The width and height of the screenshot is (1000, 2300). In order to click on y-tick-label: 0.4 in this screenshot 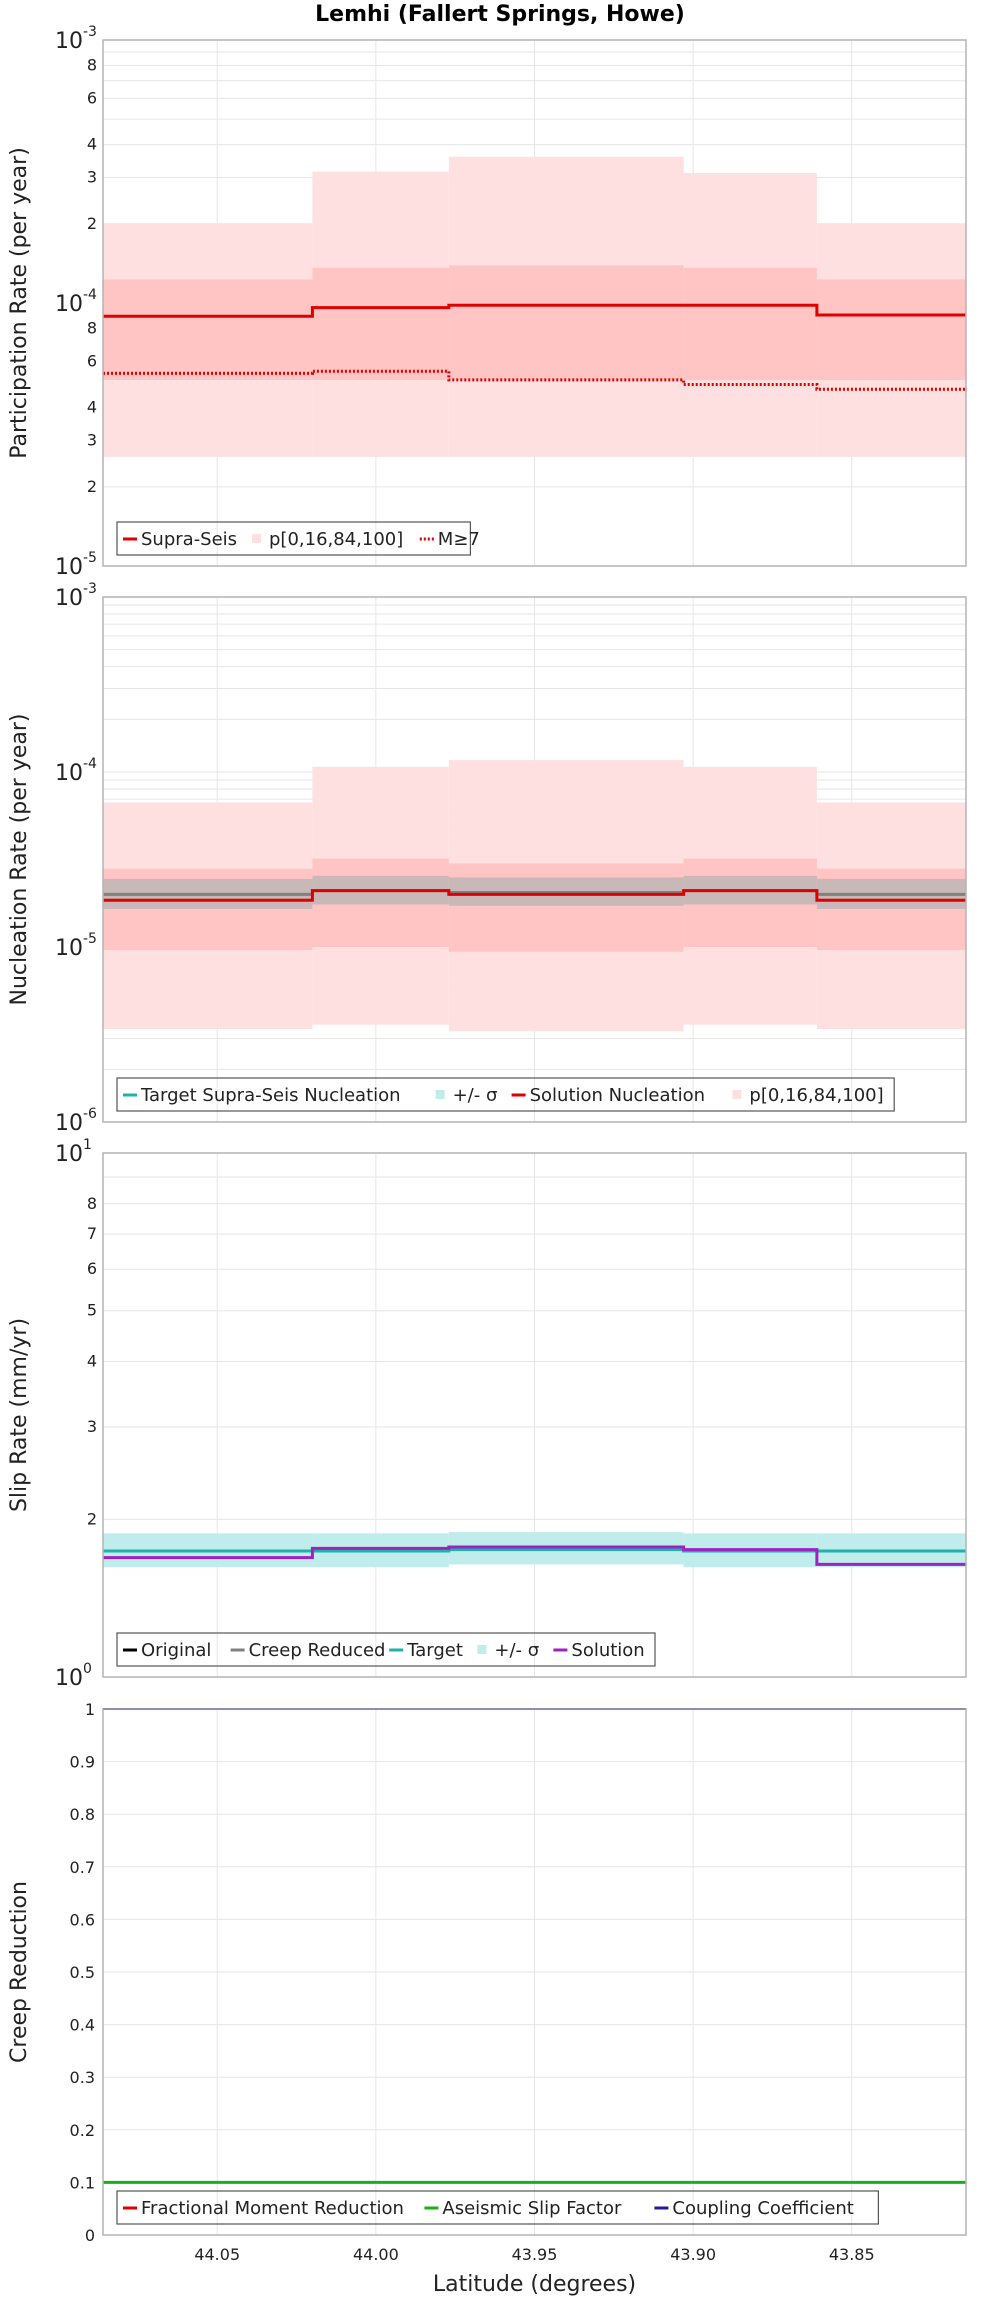, I will do `click(82, 2025)`.